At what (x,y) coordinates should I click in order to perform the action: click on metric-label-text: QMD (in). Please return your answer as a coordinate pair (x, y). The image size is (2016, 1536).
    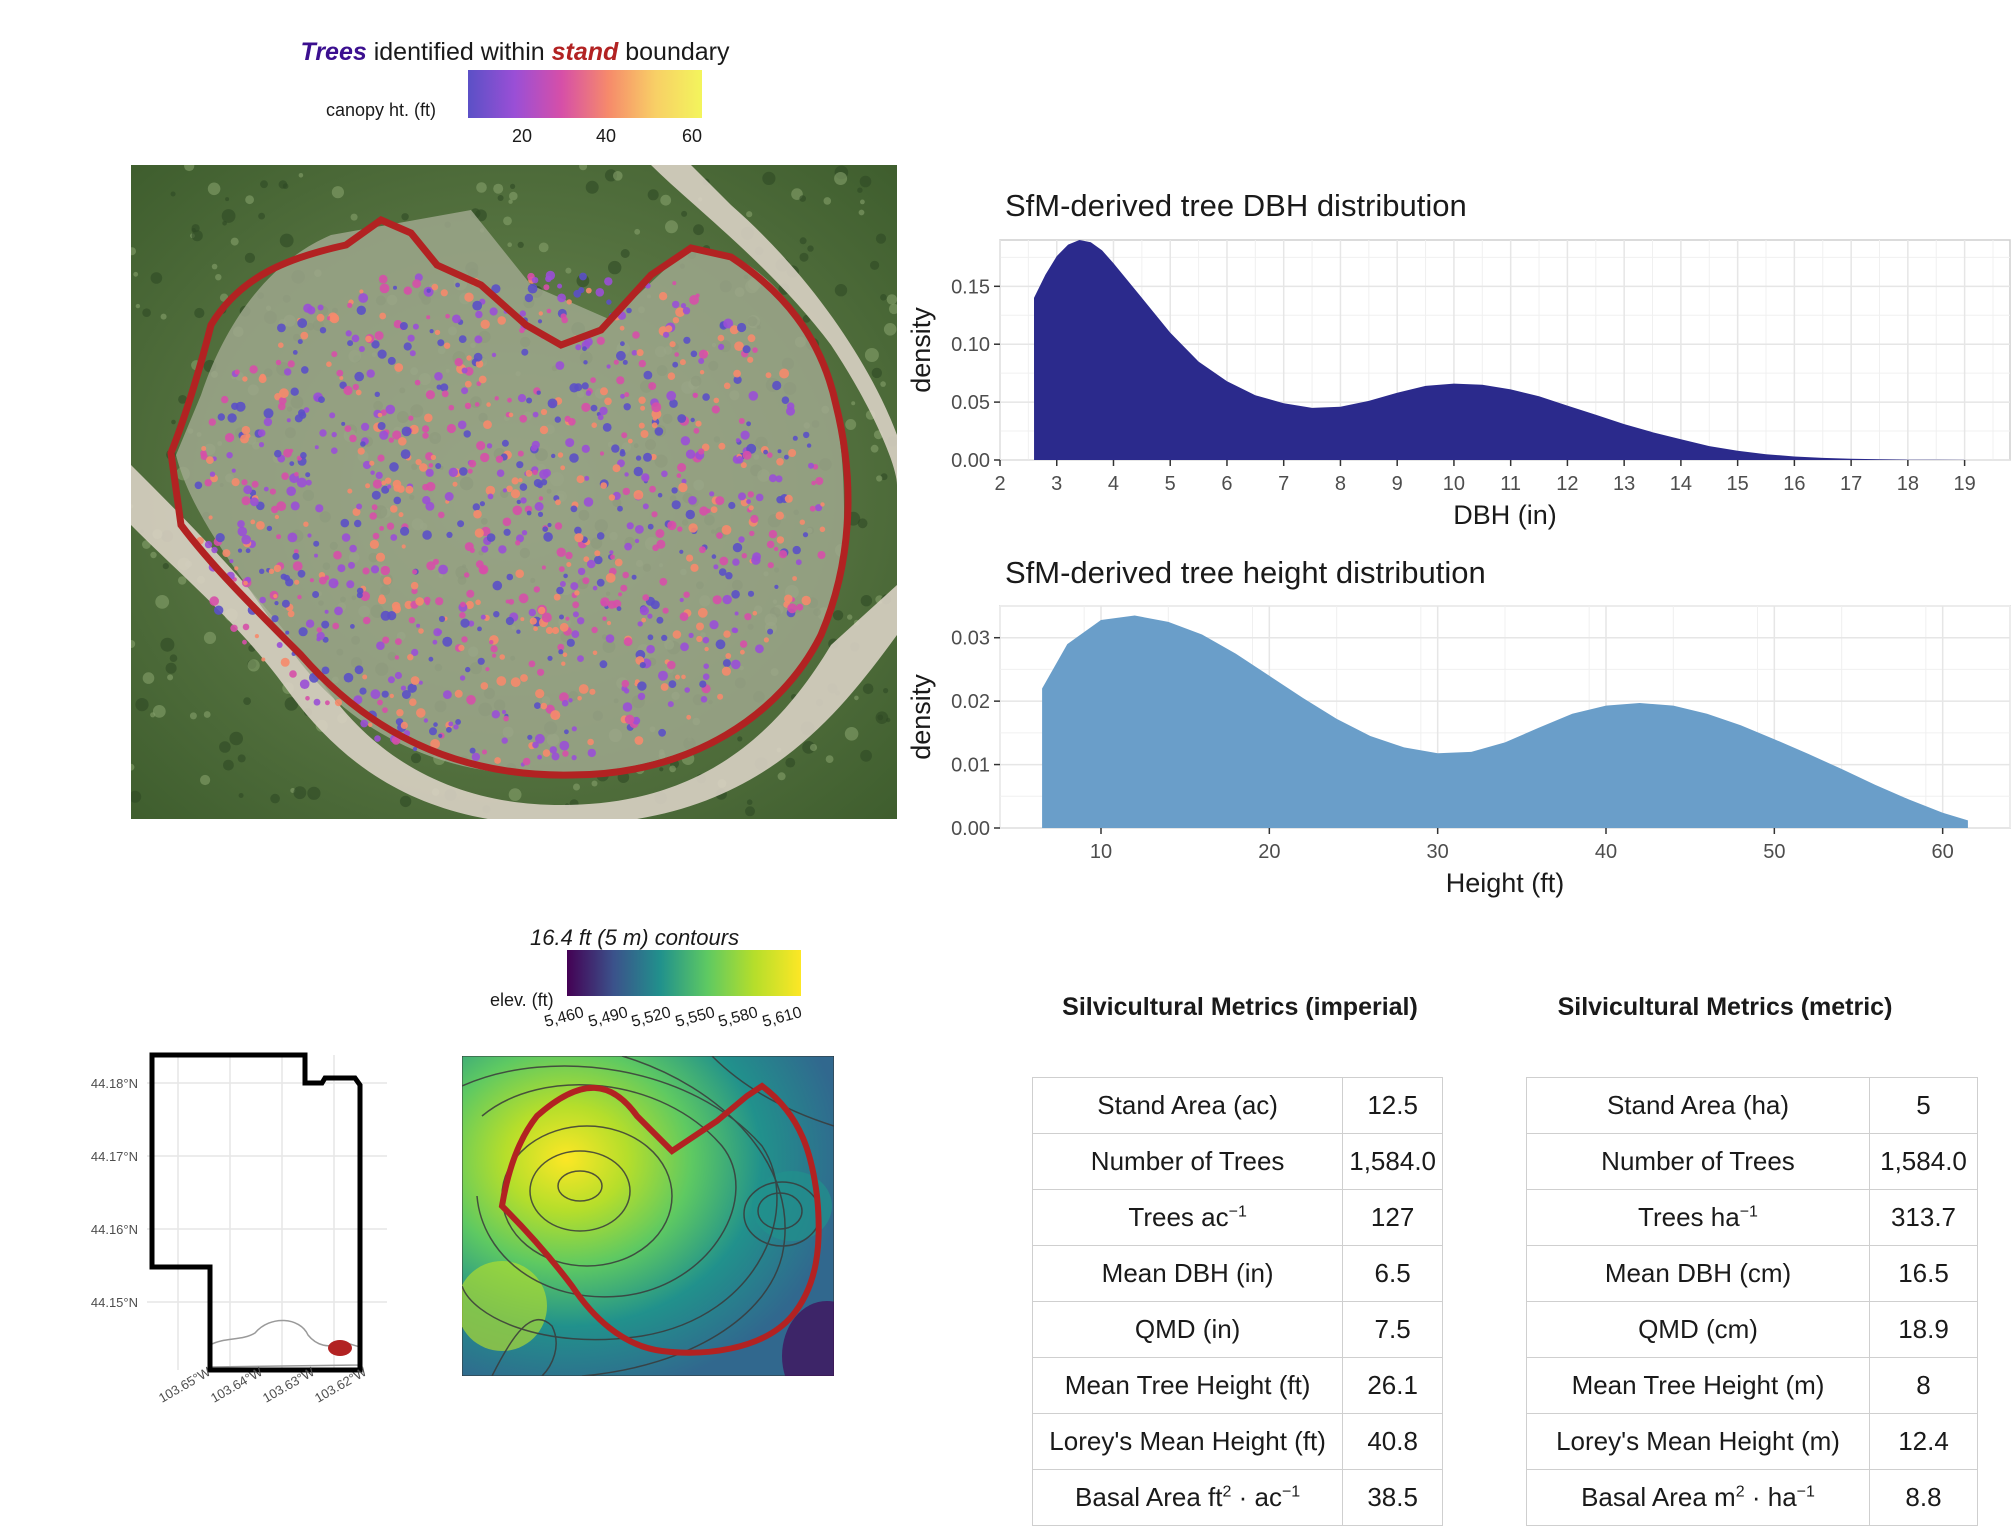
    Looking at the image, I should click on (1187, 1329).